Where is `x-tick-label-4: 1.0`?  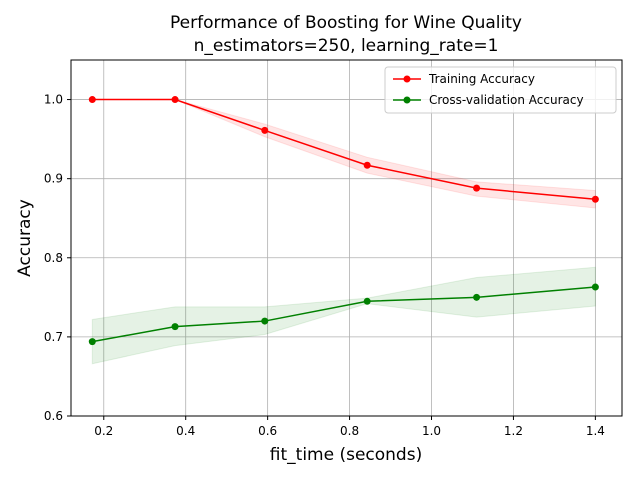 x-tick-label-4: 1.0 is located at coordinates (431, 431).